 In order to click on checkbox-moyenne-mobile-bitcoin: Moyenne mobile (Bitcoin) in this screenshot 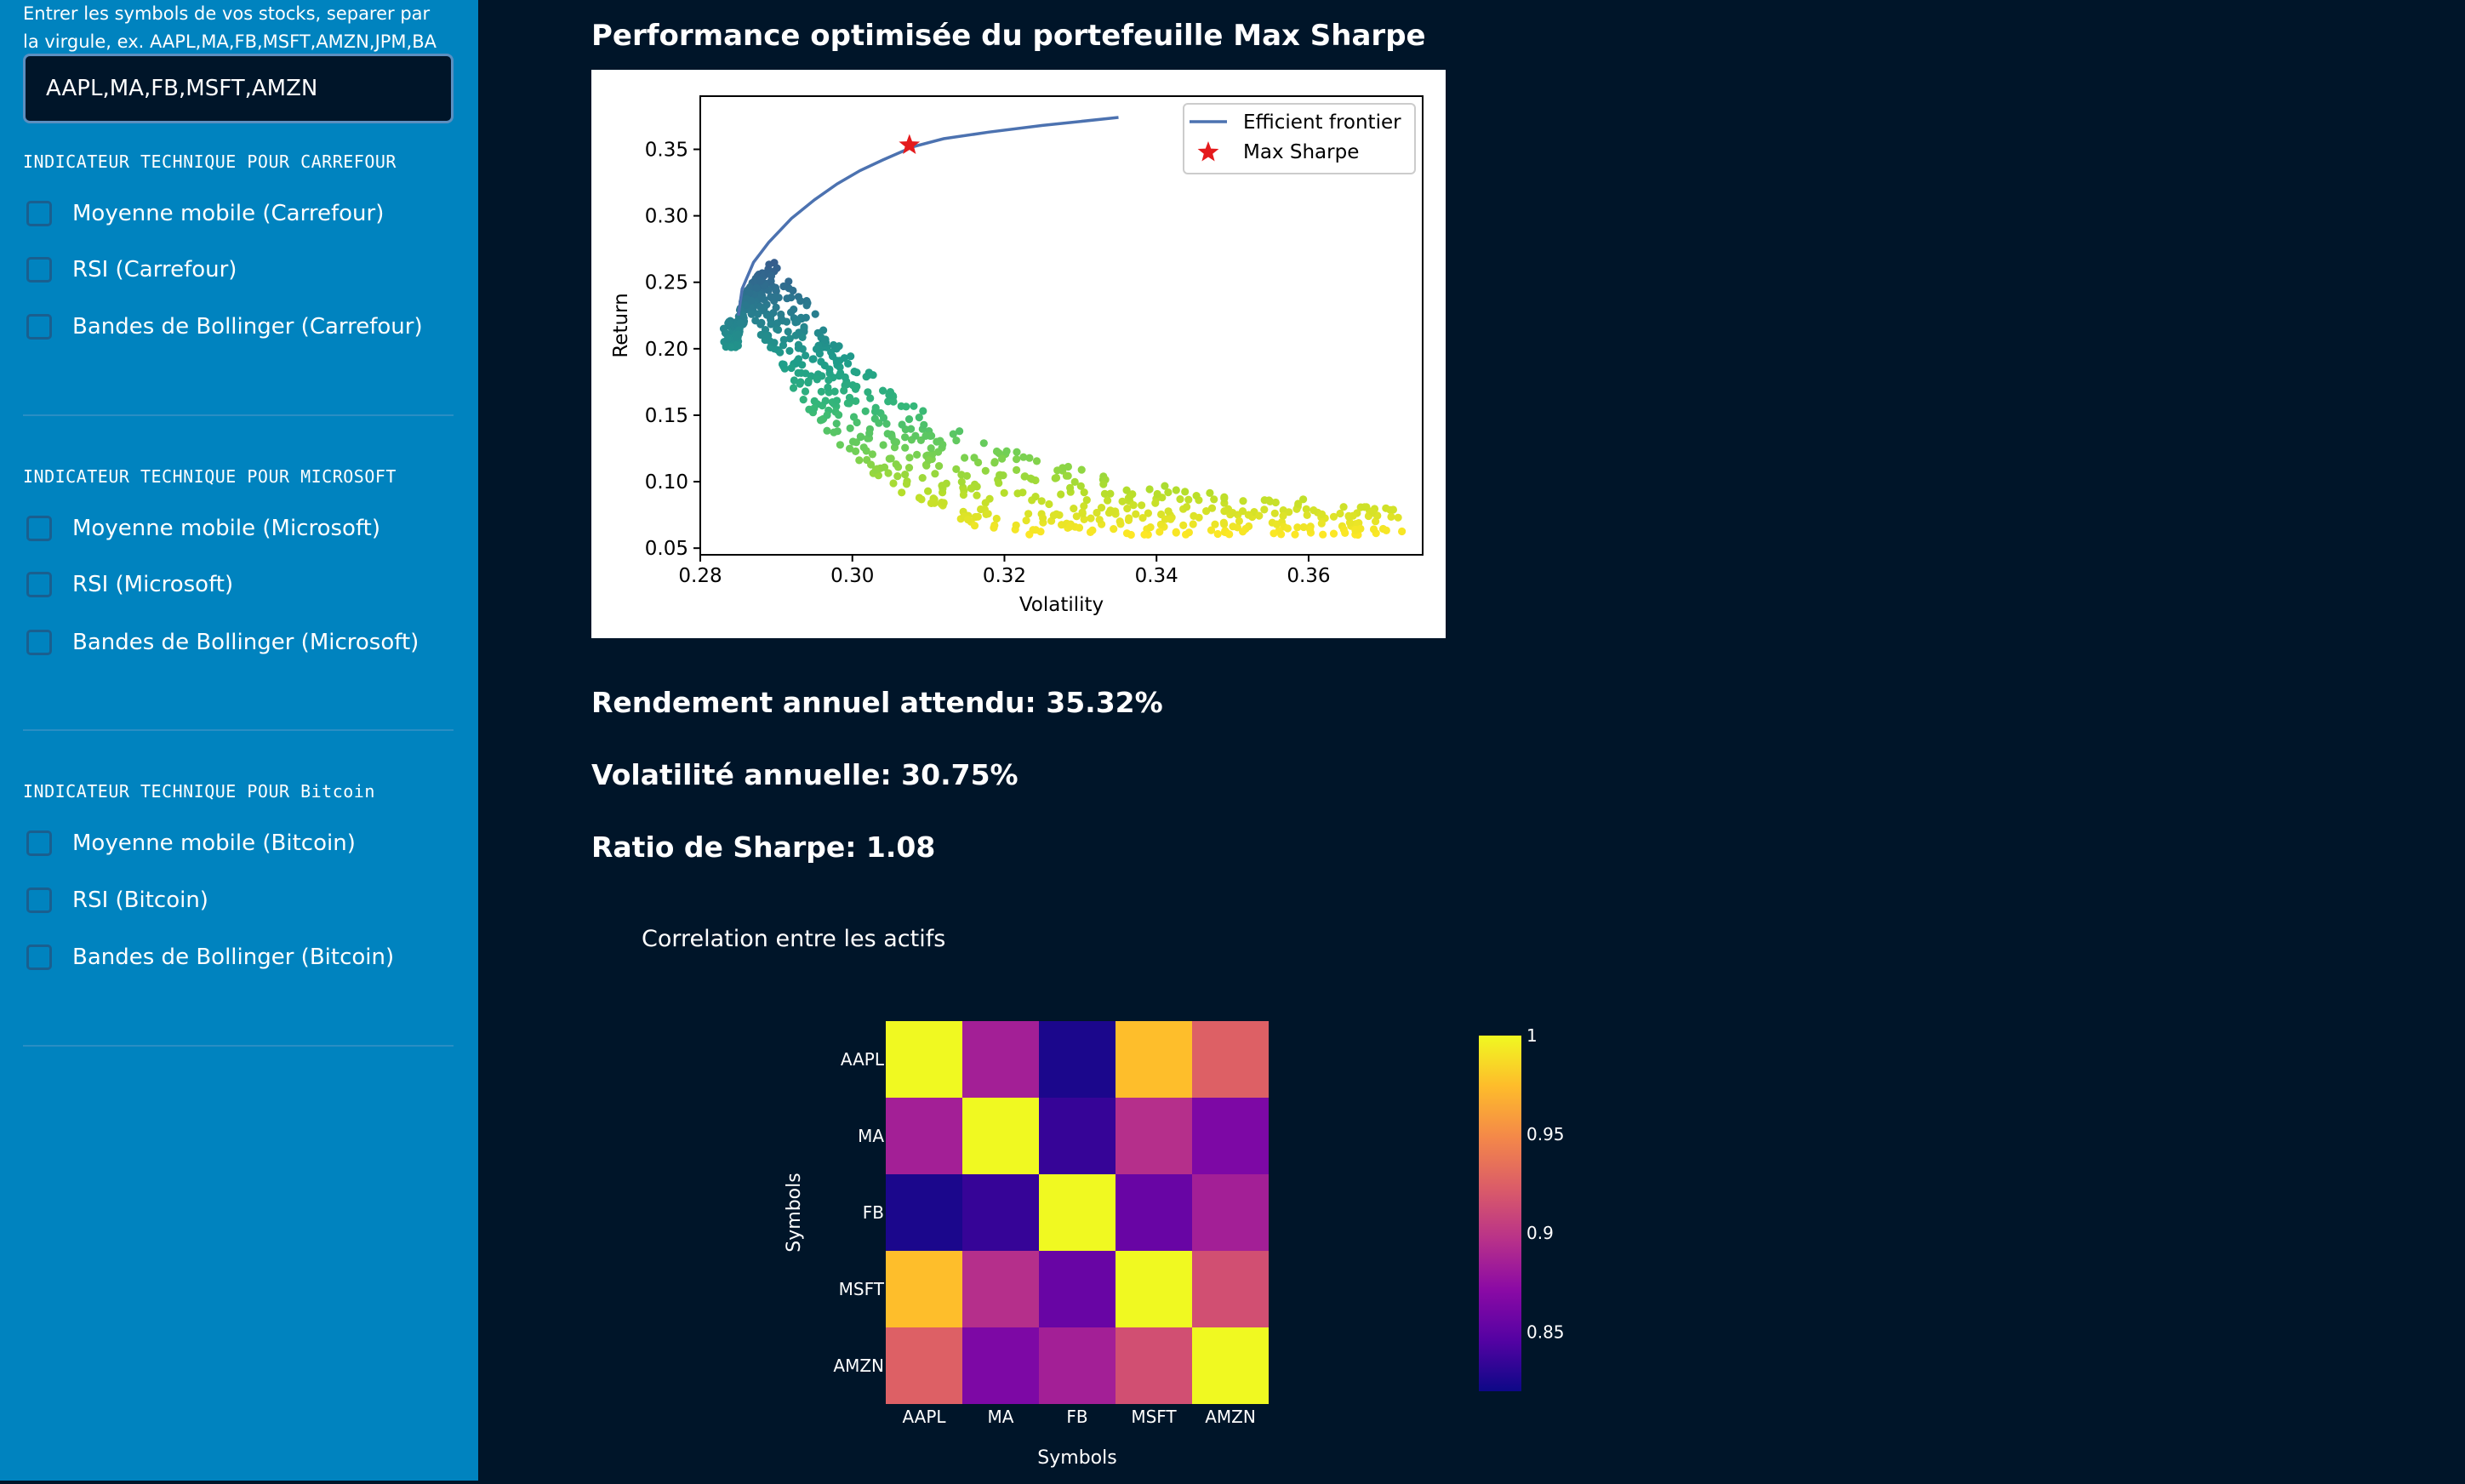, I will do `click(191, 843)`.